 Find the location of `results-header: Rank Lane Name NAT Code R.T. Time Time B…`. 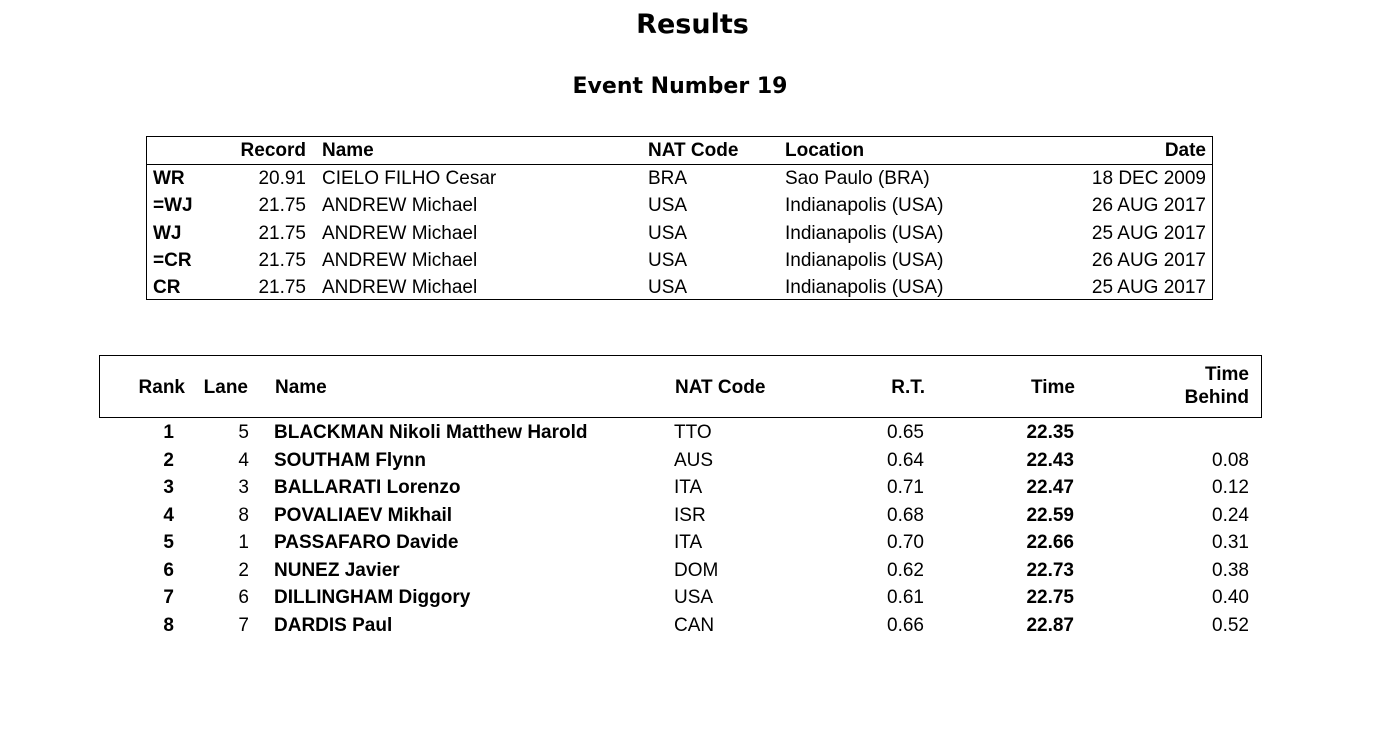

results-header: Rank Lane Name NAT Code R.T. Time Time B… is located at coordinates (680, 386).